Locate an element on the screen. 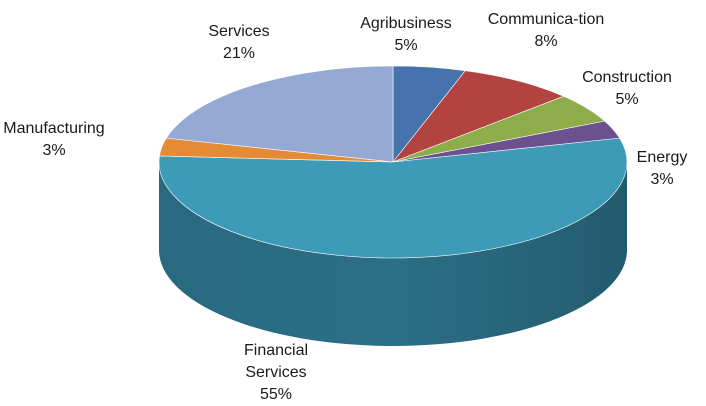 This screenshot has width=706, height=406. pie-label-manufacturing: Manufacturing 3% is located at coordinates (53, 139).